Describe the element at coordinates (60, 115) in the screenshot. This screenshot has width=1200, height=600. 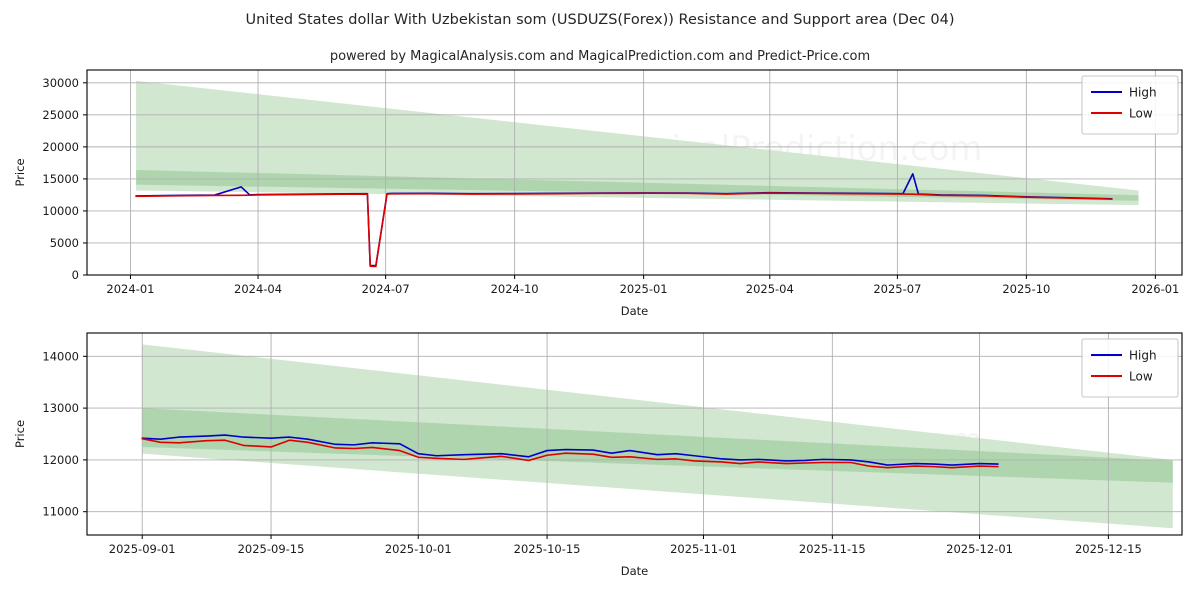
I see `y-axis-tick-label: 25000` at that location.